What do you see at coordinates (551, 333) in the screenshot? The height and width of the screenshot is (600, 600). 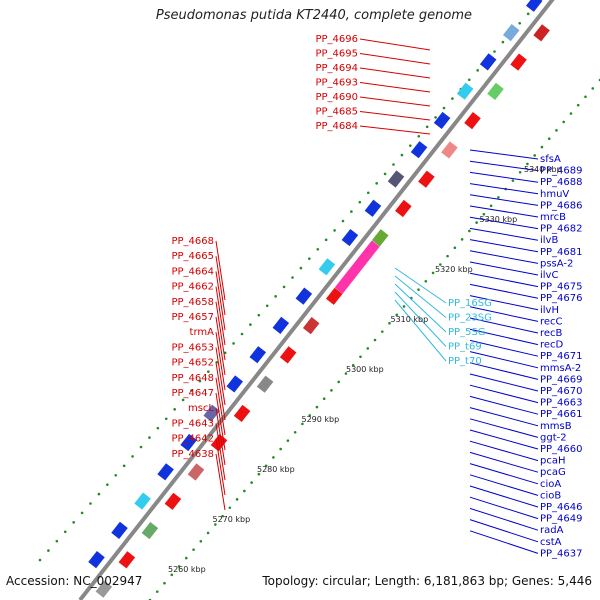 I see `gene-label-right: recB` at bounding box center [551, 333].